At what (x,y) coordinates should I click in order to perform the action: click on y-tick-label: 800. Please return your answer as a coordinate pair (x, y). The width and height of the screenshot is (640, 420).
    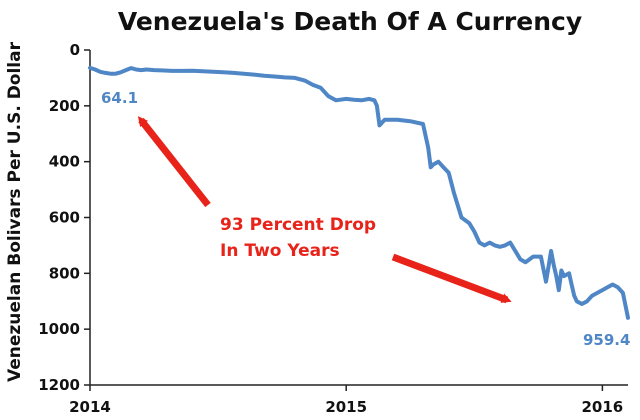
    Looking at the image, I should click on (64, 273).